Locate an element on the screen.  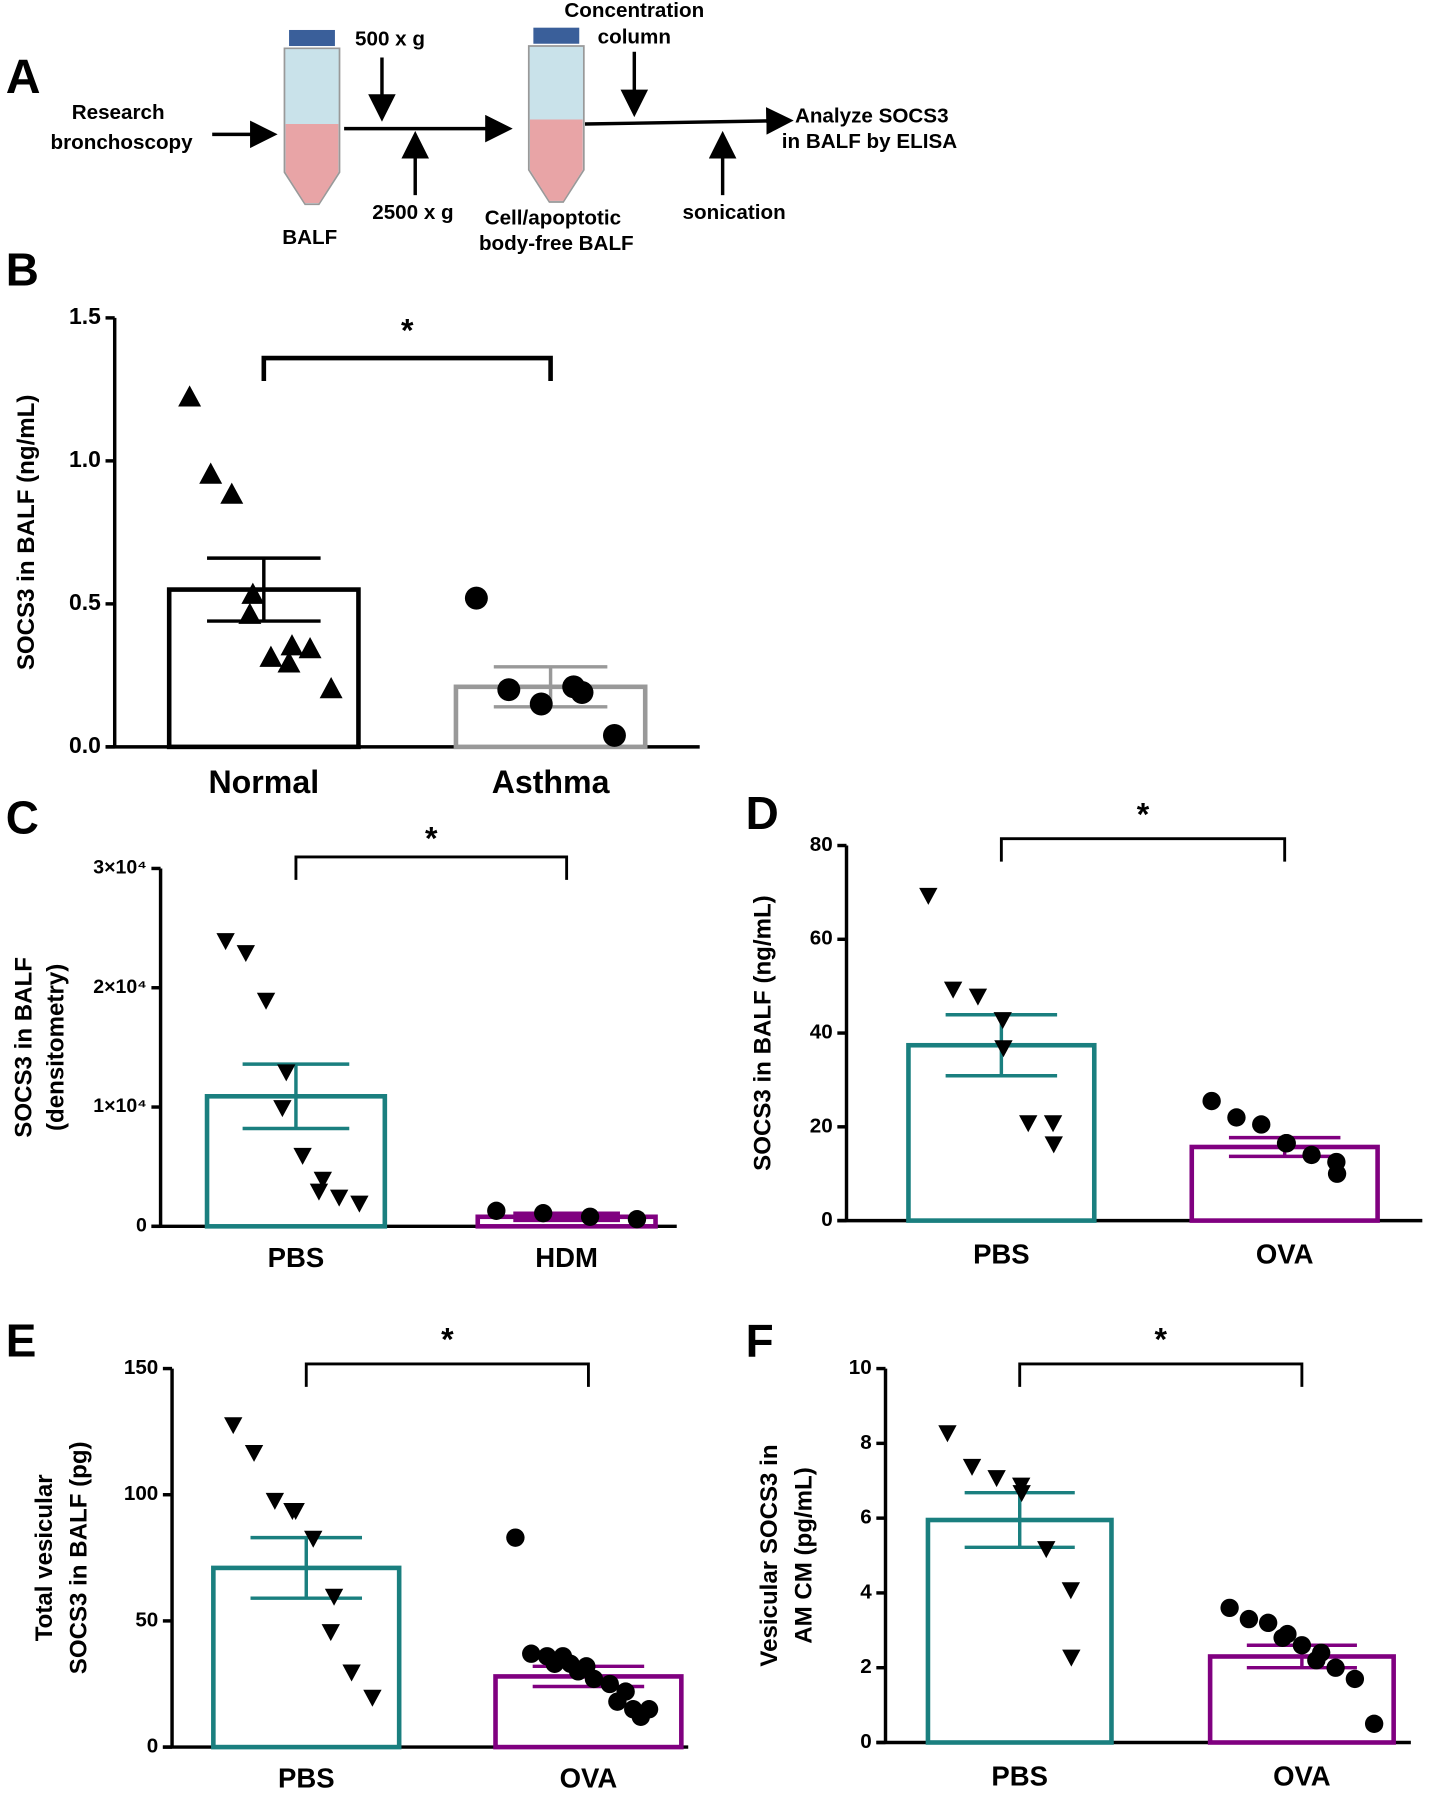
step-text: in BALF by ELISA is located at coordinates (869, 141).